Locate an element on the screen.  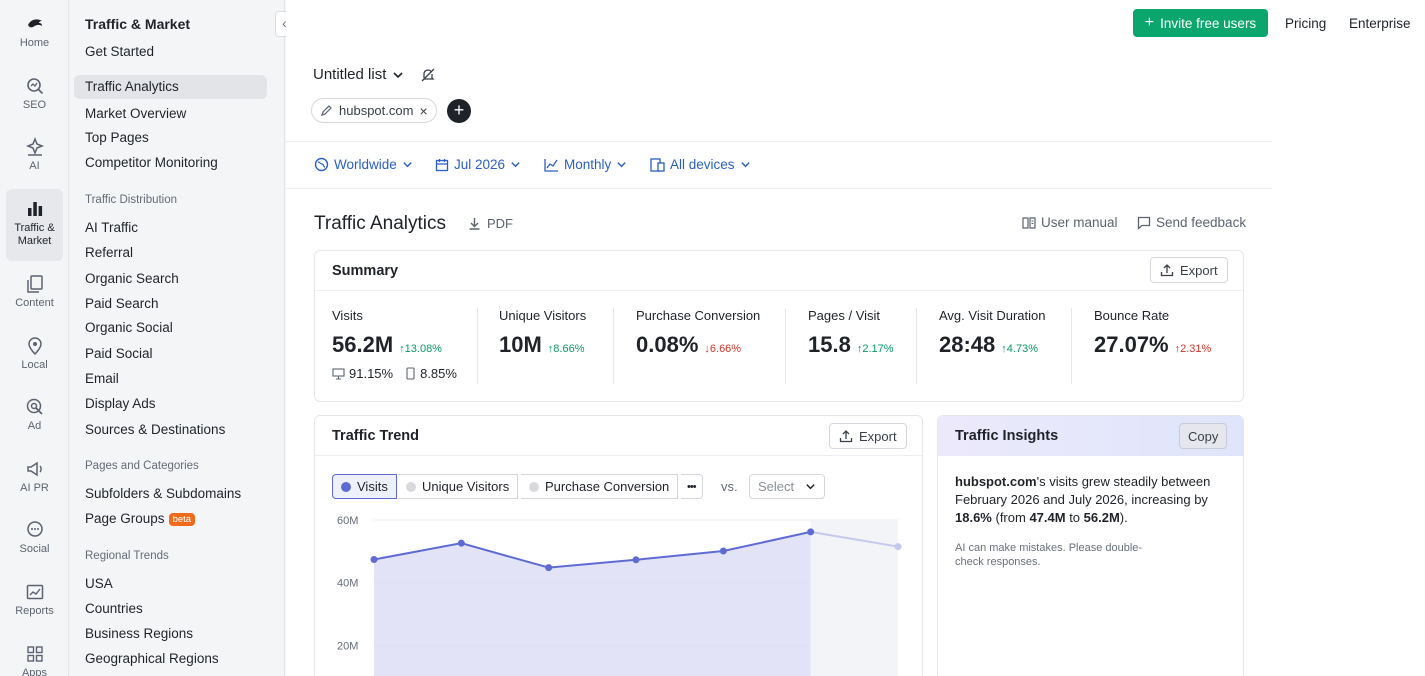
sidebar-item-ai-traffic: AI Traffic is located at coordinates (112, 227).